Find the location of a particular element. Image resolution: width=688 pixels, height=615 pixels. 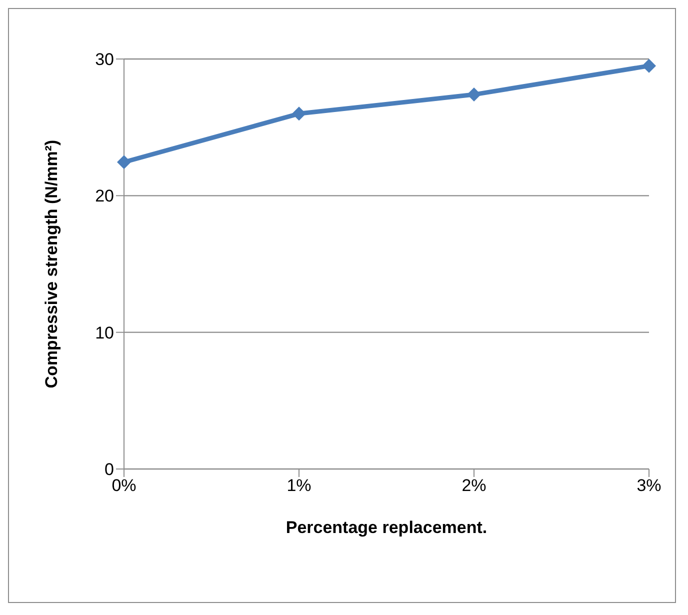

x-tick-label: 0% is located at coordinates (124, 486).